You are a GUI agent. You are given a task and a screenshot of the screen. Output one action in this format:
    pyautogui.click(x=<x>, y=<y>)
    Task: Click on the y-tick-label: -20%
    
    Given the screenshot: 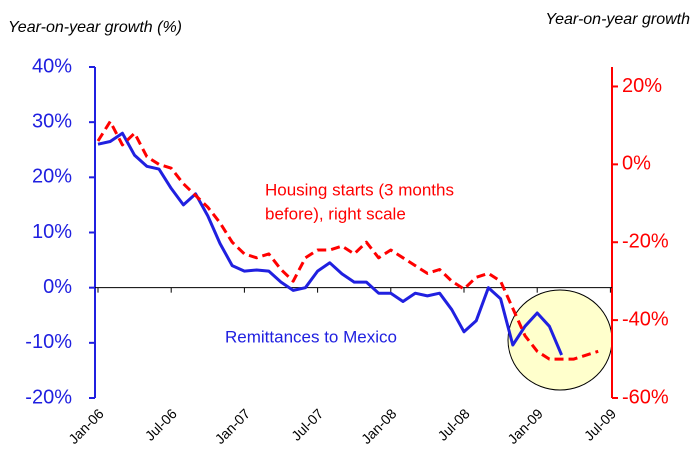 What is the action you would take?
    pyautogui.click(x=48, y=397)
    